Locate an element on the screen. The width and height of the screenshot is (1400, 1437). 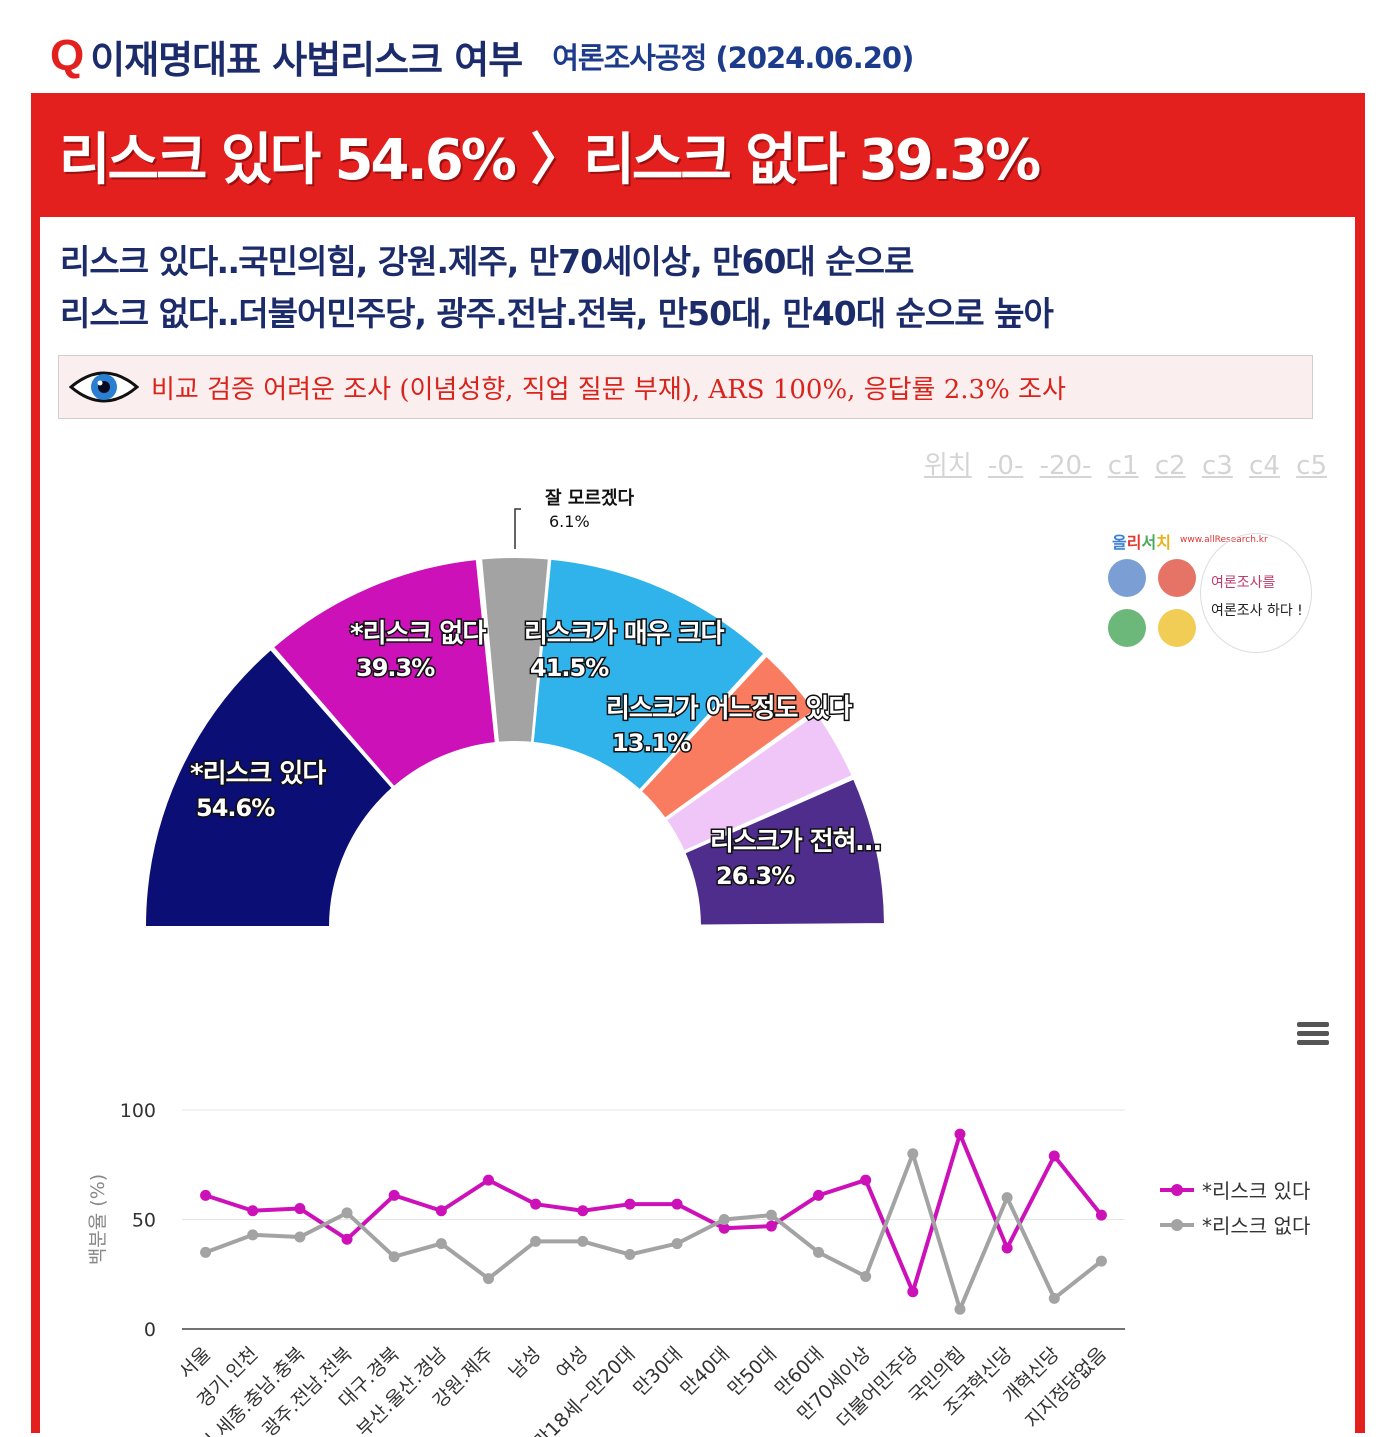
position-link-label: 위치 is located at coordinates (947, 466).